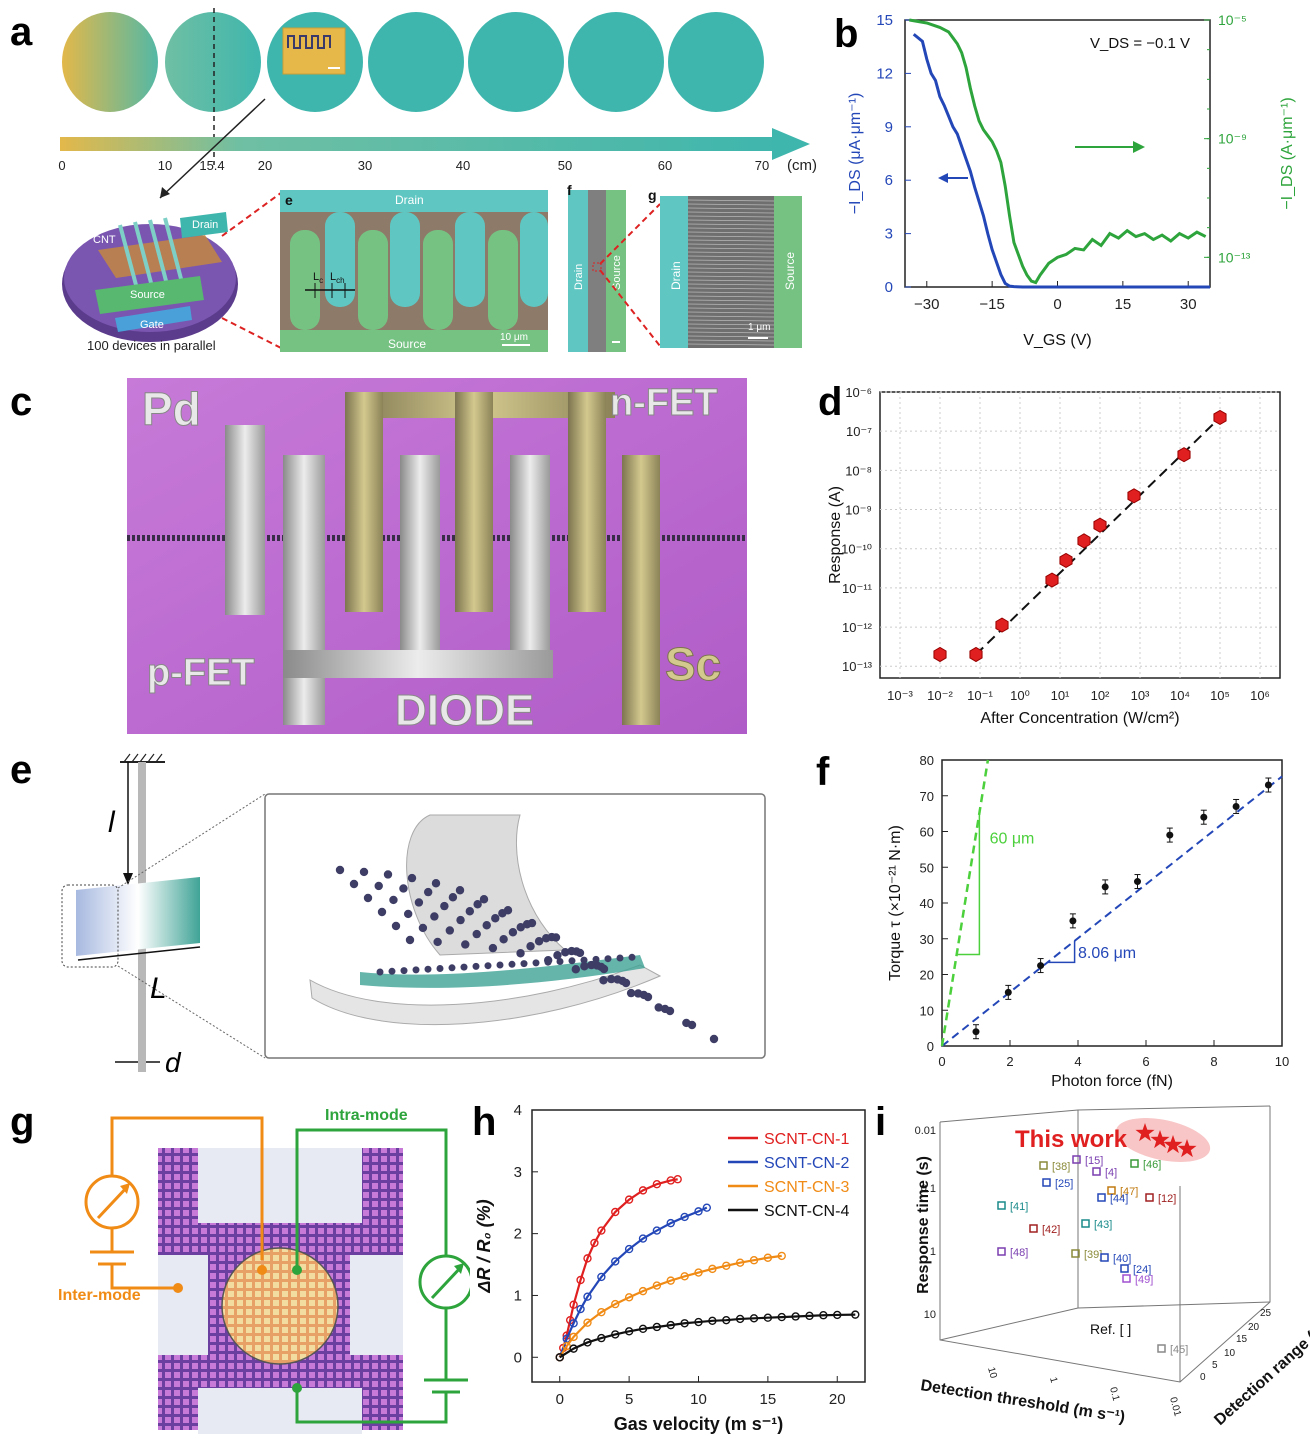 The height and width of the screenshot is (1439, 1310). What do you see at coordinates (171, 409) in the screenshot?
I see `label-pd: Pd` at bounding box center [171, 409].